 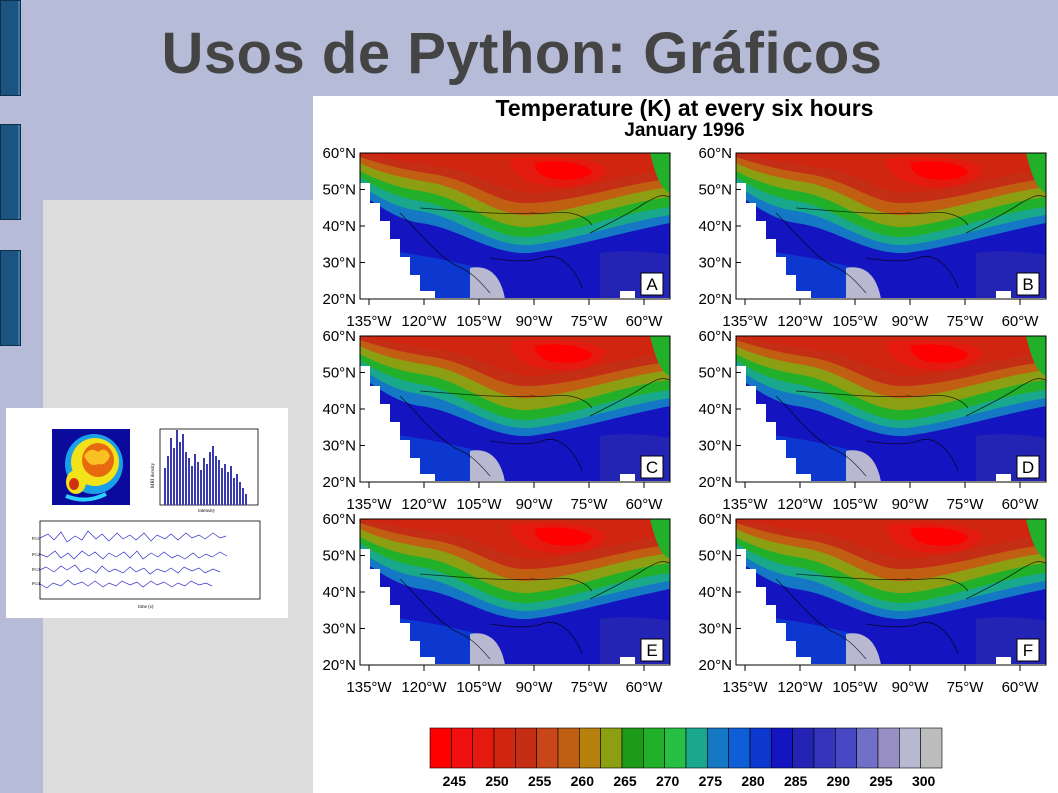 What do you see at coordinates (36, 538) in the screenshot?
I see `eeg-channel-1: PG1` at bounding box center [36, 538].